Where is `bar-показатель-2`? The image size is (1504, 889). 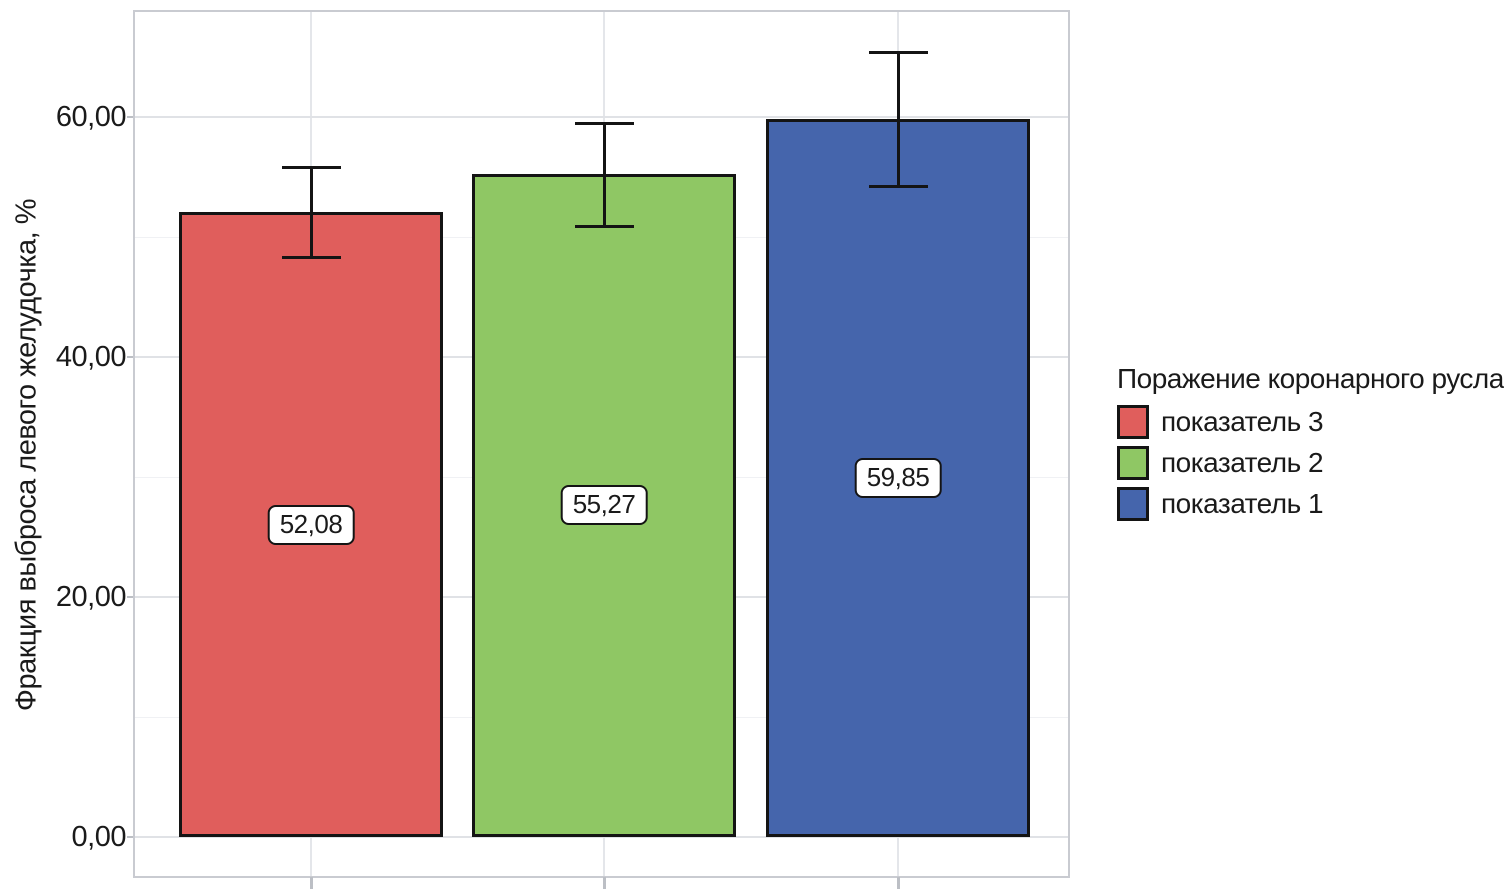
bar-показатель-2 is located at coordinates (604, 505).